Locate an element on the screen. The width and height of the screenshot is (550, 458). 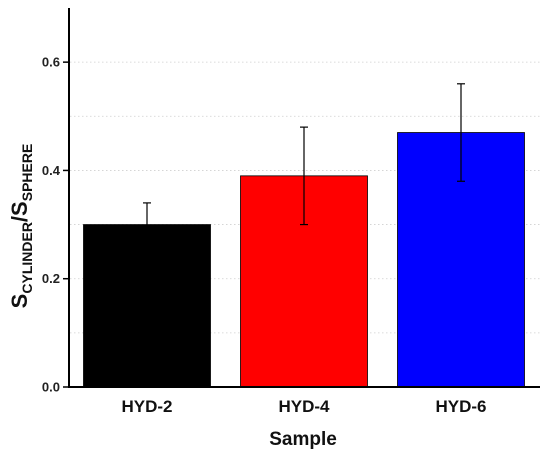
x-category-label: HYD-2 is located at coordinates (146, 406).